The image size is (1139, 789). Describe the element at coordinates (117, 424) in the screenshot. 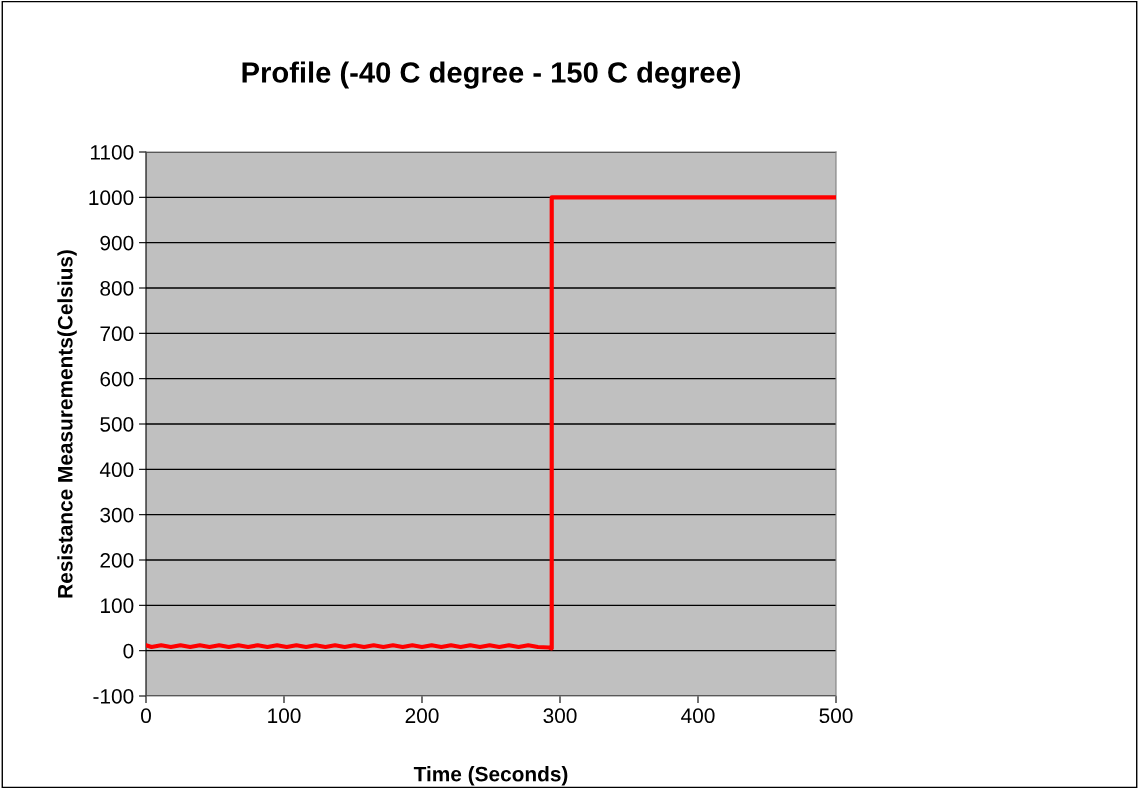

I see `y-tick-label: 500` at that location.